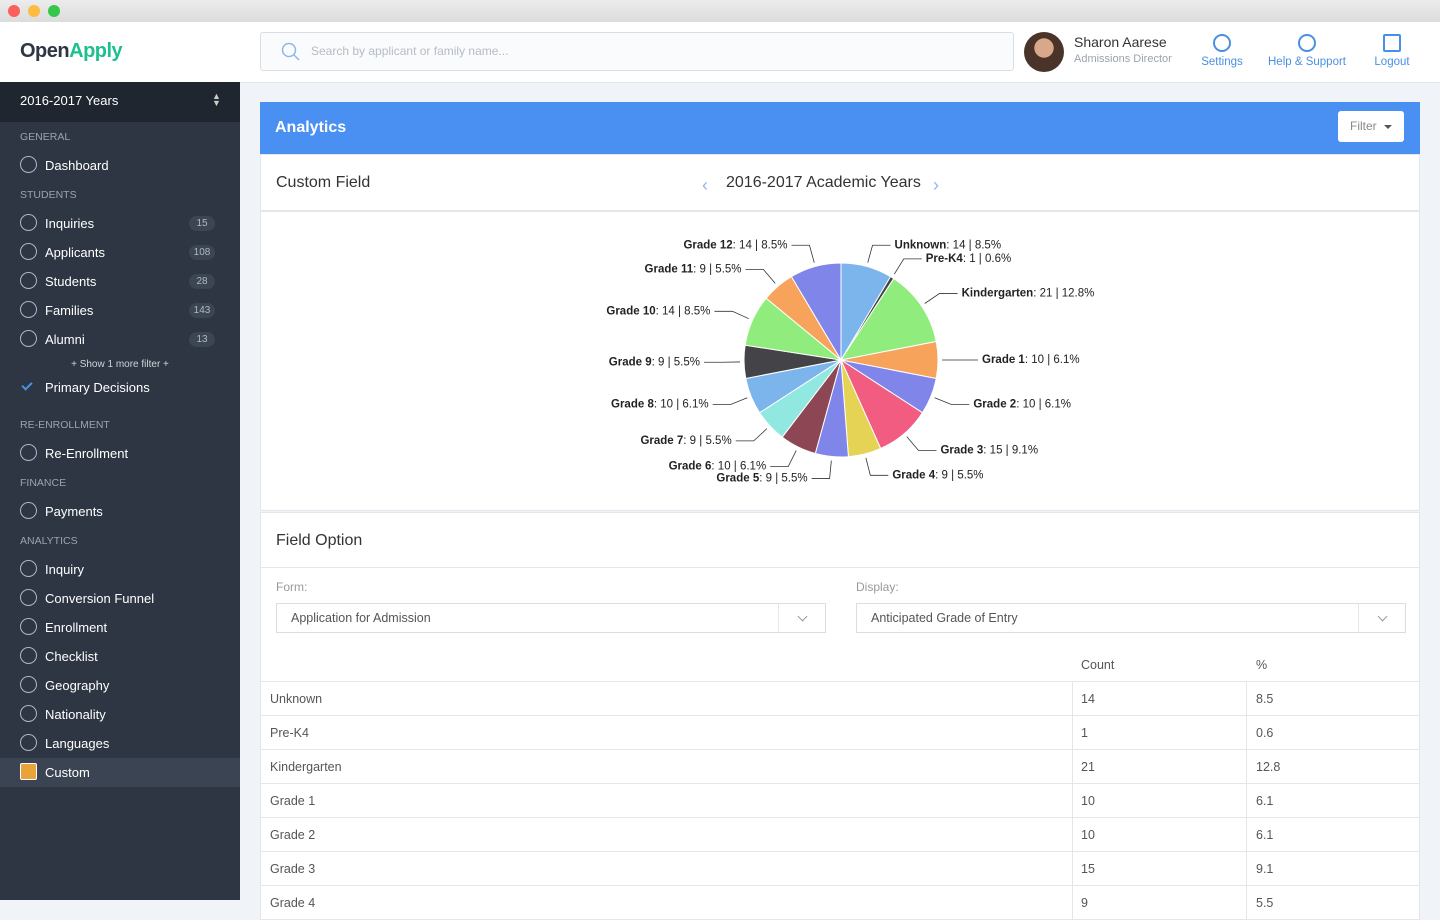 The width and height of the screenshot is (1440, 920). I want to click on display-label: Display:, so click(877, 587).